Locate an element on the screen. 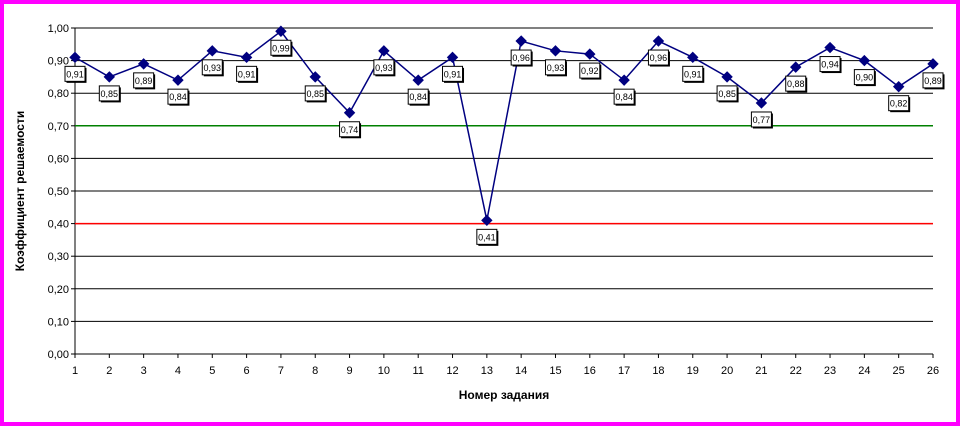 Image resolution: width=960 pixels, height=426 pixels. data-label-text: 0,94 is located at coordinates (830, 65).